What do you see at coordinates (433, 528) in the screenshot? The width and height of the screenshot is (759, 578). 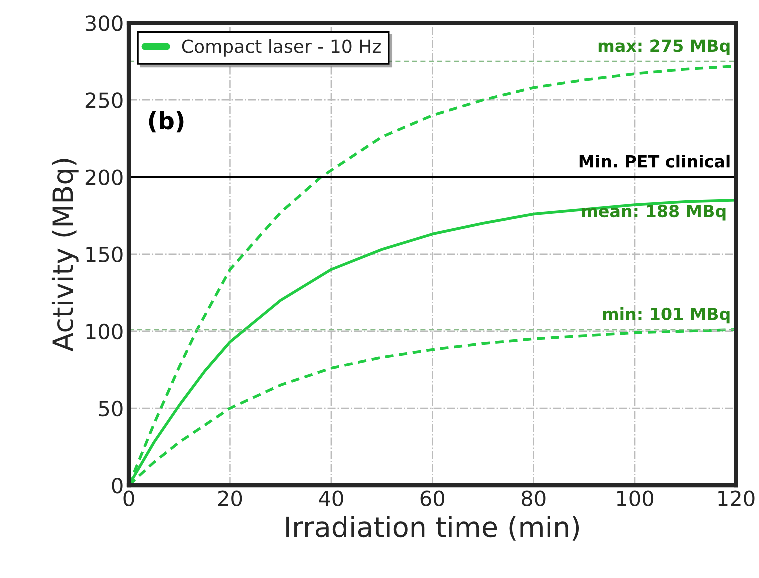 I see `x-axis-title: Irradiation time (min)` at bounding box center [433, 528].